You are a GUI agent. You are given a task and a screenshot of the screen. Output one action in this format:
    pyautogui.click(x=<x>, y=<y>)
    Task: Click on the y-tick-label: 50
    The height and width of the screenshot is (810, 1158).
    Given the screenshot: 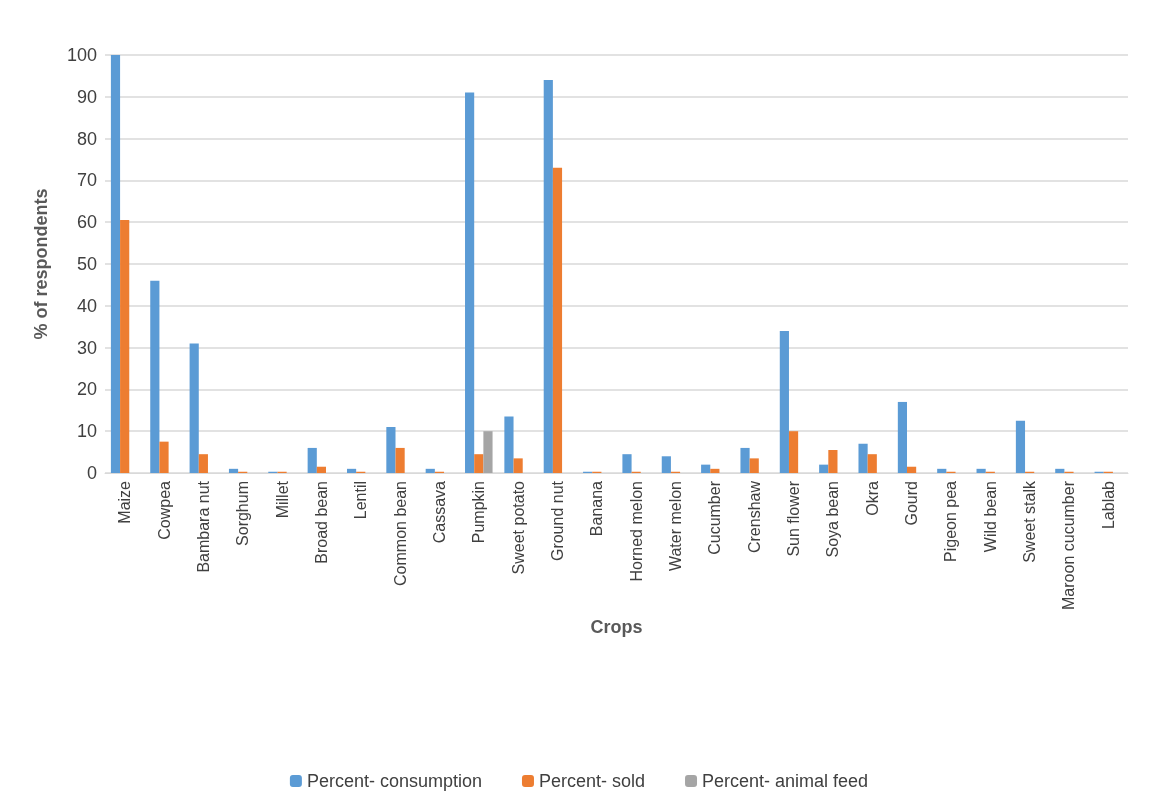 What is the action you would take?
    pyautogui.click(x=86, y=264)
    